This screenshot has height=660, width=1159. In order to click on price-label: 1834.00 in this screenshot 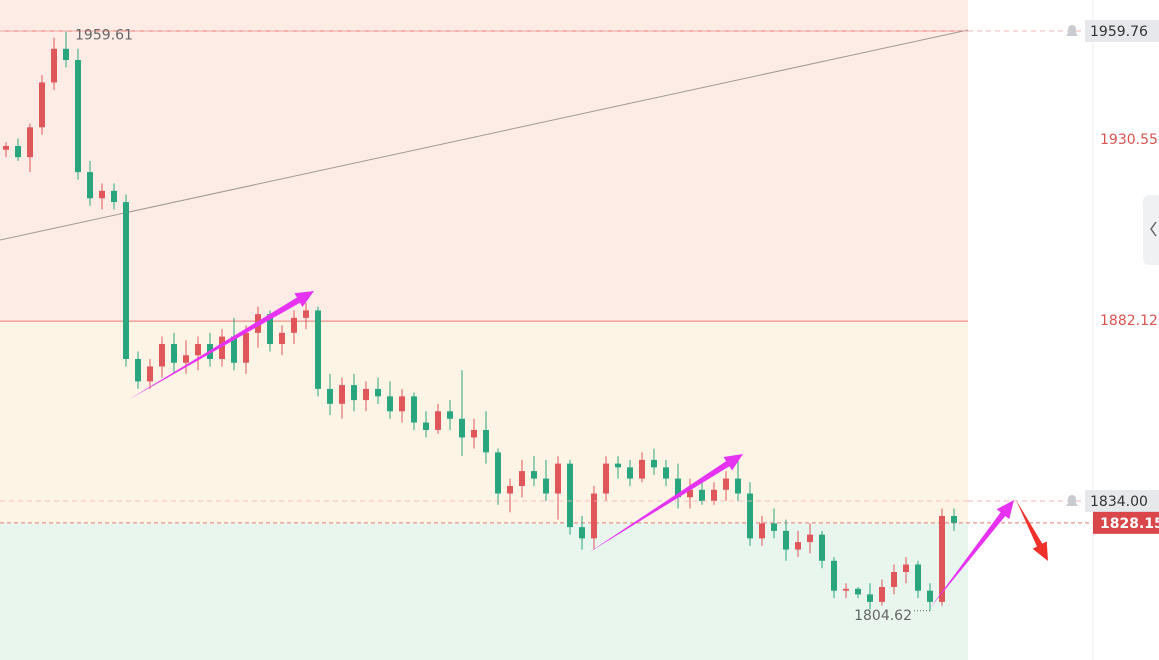, I will do `click(1119, 502)`.